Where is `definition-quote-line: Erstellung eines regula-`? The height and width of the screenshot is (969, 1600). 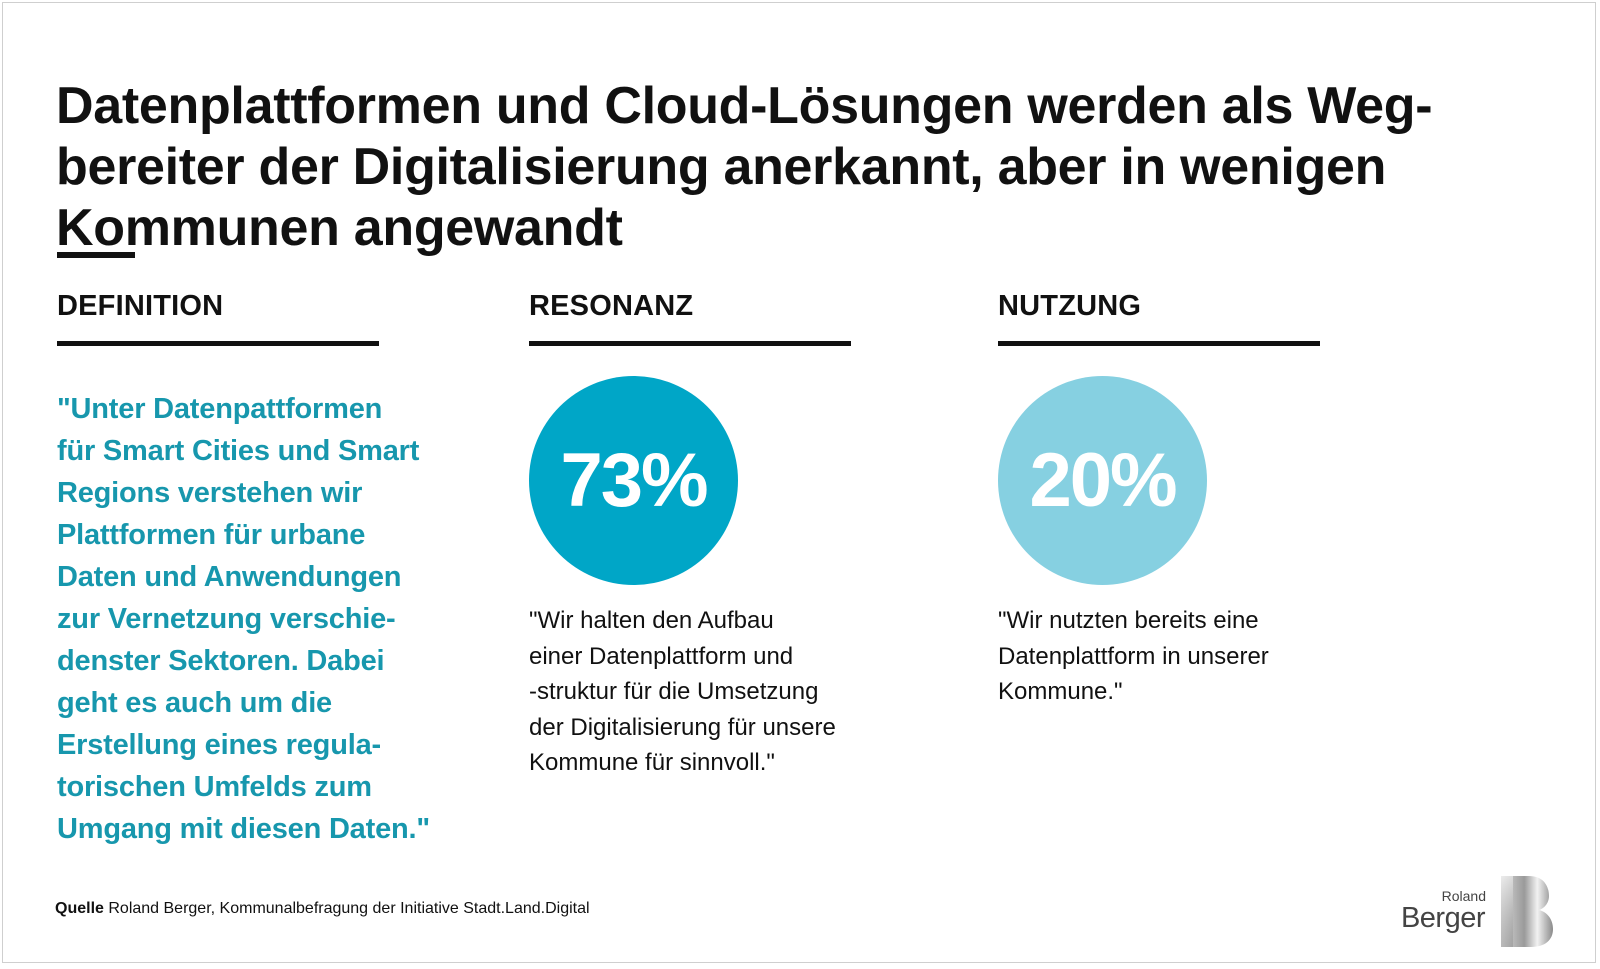 definition-quote-line: Erstellung eines regula- is located at coordinates (219, 745).